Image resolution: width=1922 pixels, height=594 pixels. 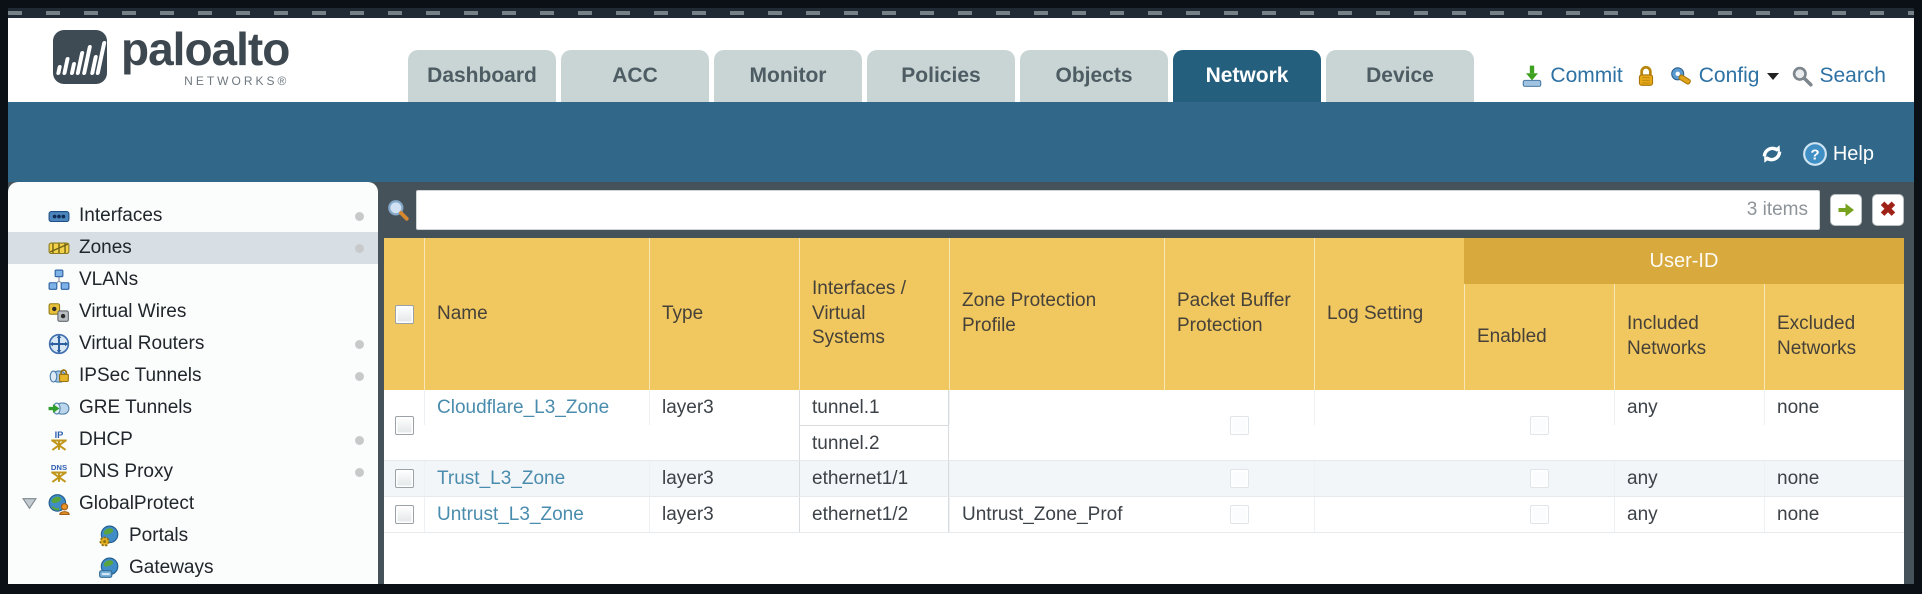 I want to click on gateways-icon, so click(x=109, y=568).